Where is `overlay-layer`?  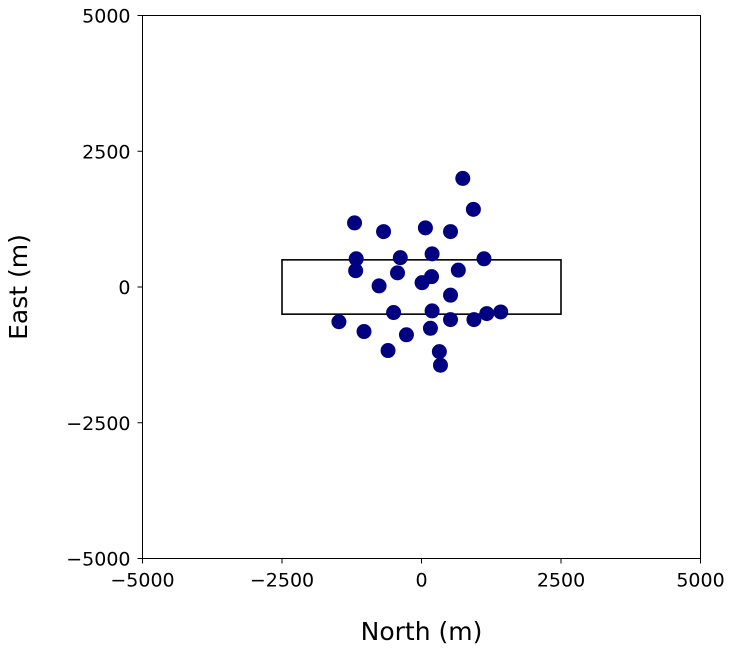
overlay-layer is located at coordinates (421, 287).